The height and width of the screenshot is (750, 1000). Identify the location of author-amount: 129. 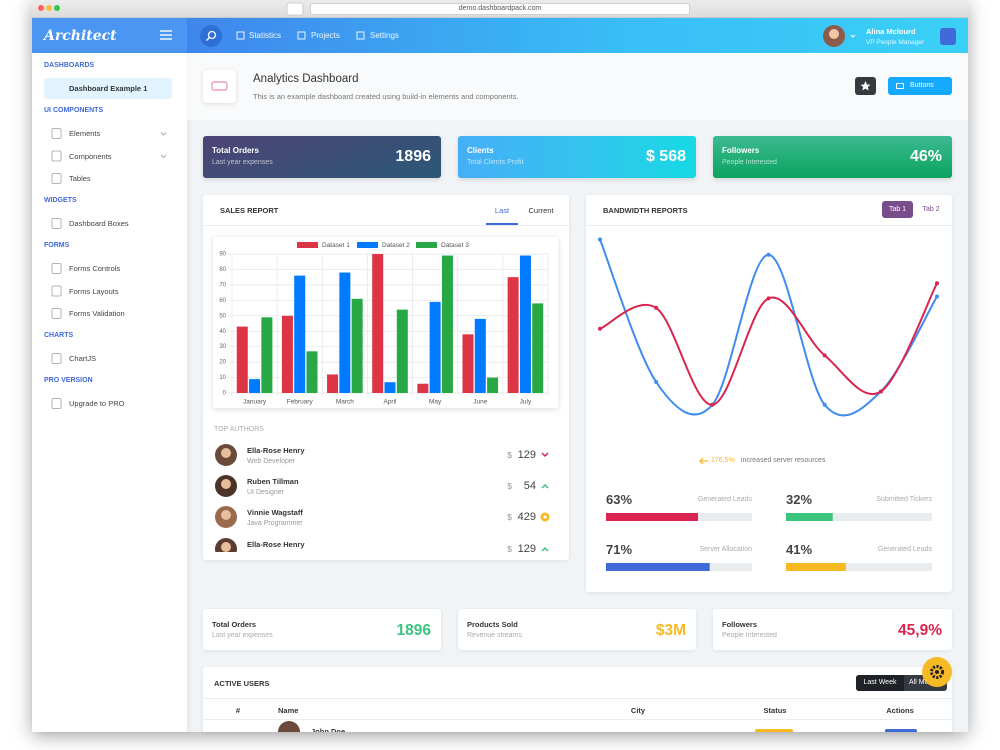
(526, 547).